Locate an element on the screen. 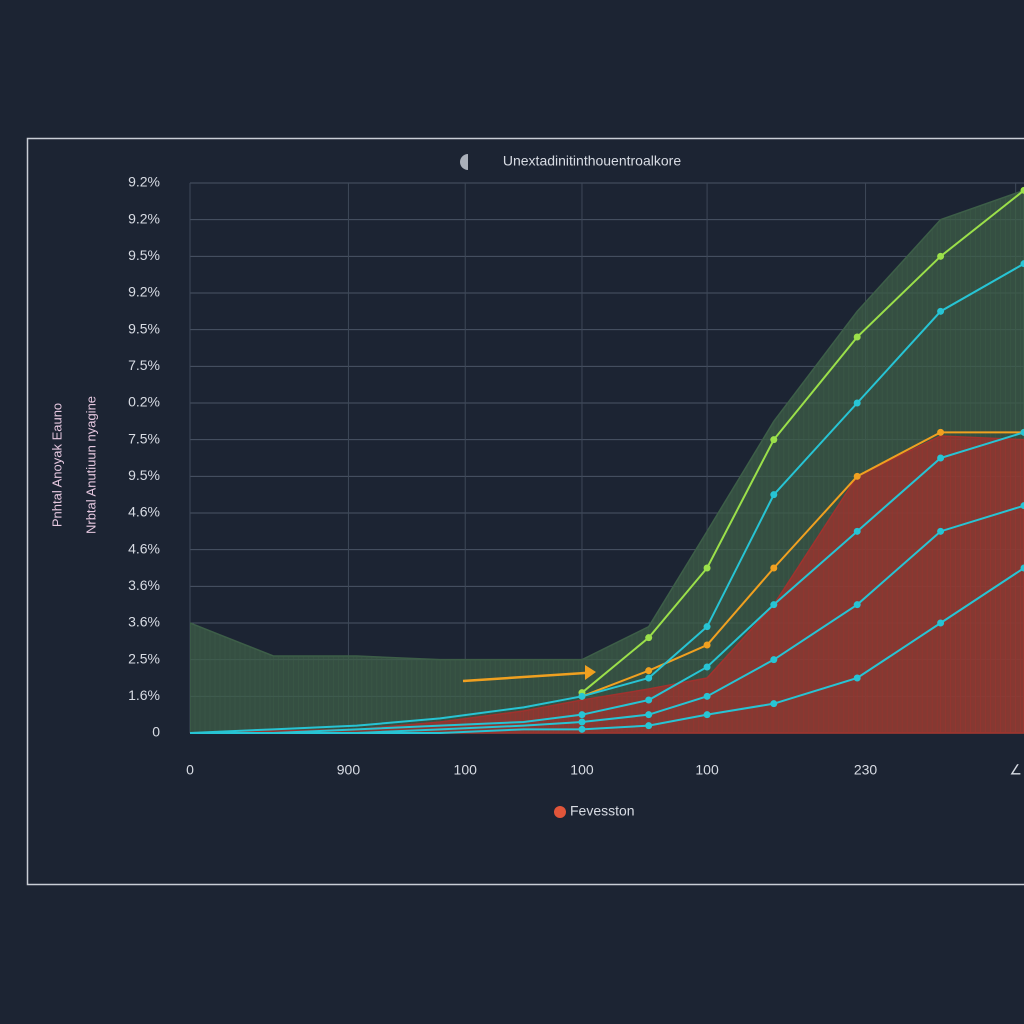 The height and width of the screenshot is (1024, 1024). y-axis-title: Pnhtal Anoyak Eauno is located at coordinates (56, 465).